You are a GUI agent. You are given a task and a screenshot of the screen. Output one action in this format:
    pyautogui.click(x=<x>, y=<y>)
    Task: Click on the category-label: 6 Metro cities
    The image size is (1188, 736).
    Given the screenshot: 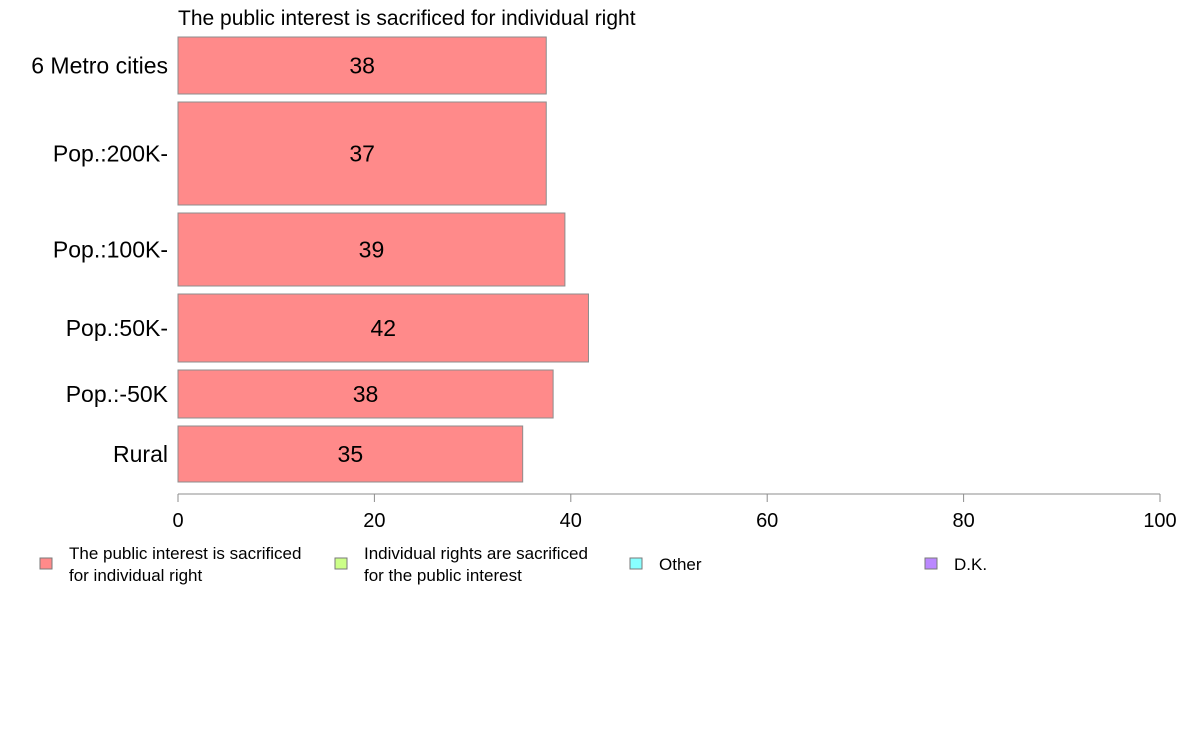 What is the action you would take?
    pyautogui.click(x=99, y=66)
    